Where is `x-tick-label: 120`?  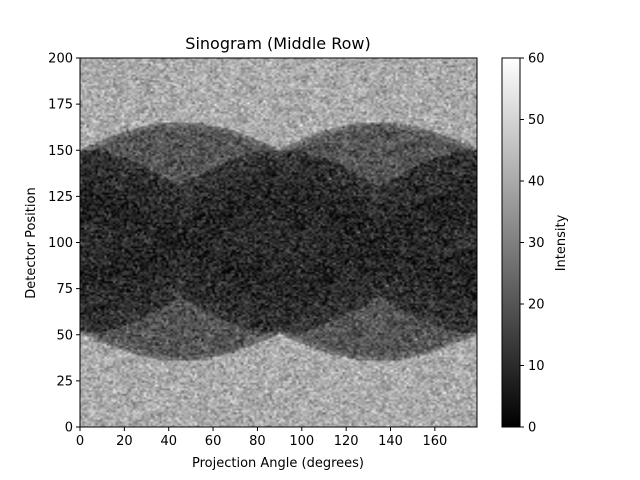 x-tick-label: 120 is located at coordinates (346, 441).